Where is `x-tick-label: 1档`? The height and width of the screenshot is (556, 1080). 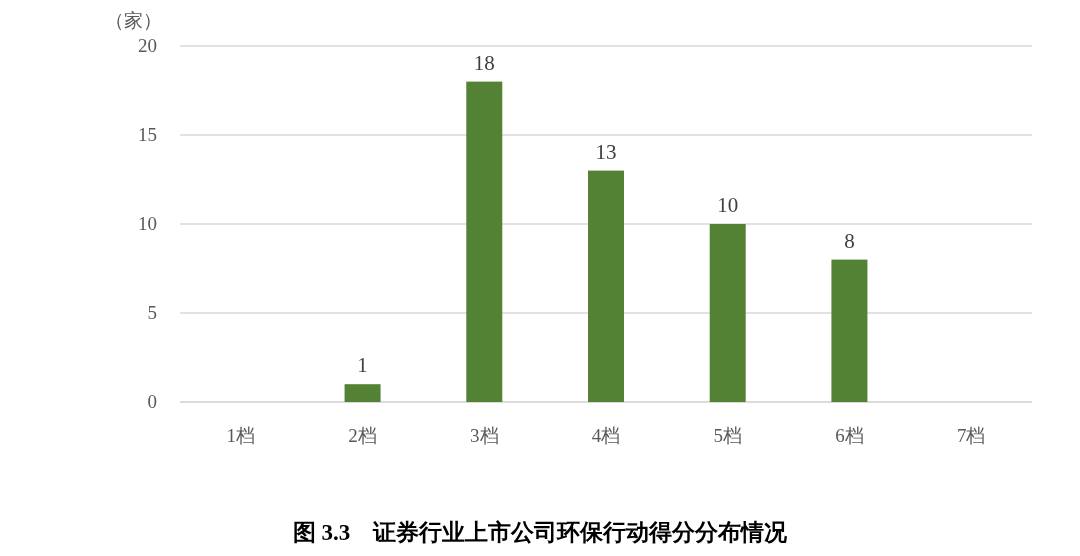 x-tick-label: 1档 is located at coordinates (241, 435).